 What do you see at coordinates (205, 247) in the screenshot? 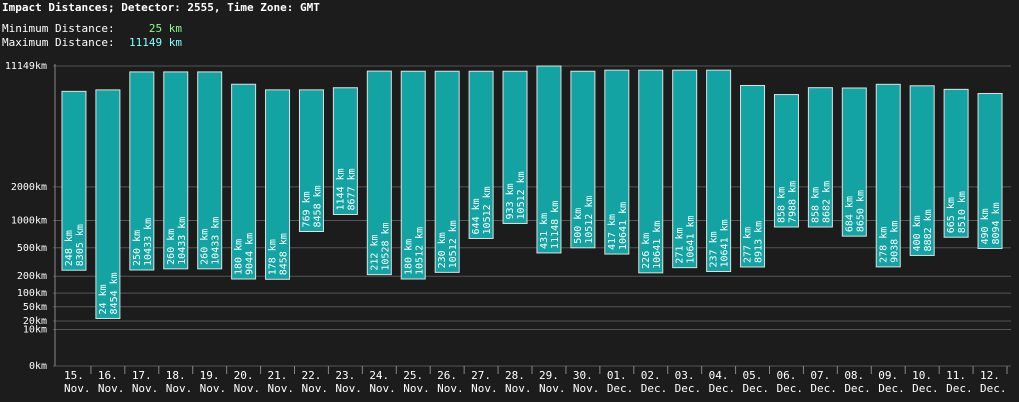
I see `min-value-label: 260 km` at bounding box center [205, 247].